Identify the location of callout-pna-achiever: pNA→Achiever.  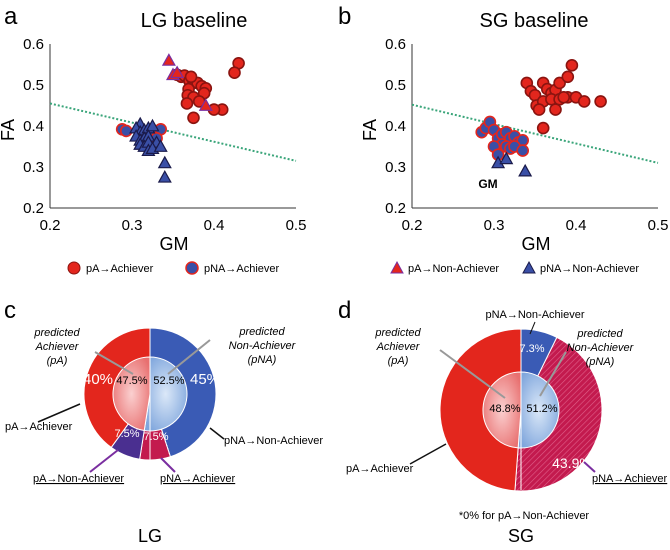
(630, 479).